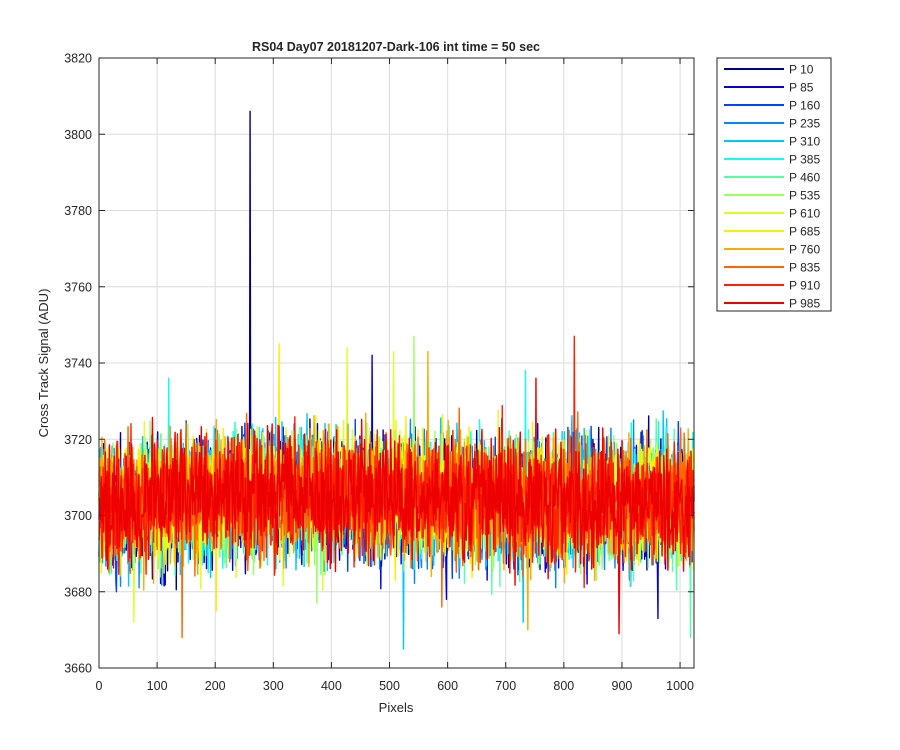  Describe the element at coordinates (78, 135) in the screenshot. I see `y-tick-label: 3800` at that location.